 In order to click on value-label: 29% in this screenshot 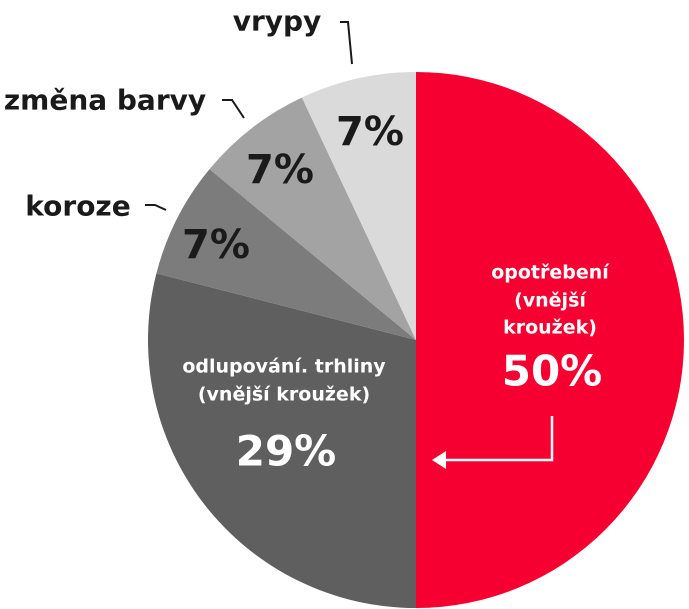, I will do `click(286, 451)`.